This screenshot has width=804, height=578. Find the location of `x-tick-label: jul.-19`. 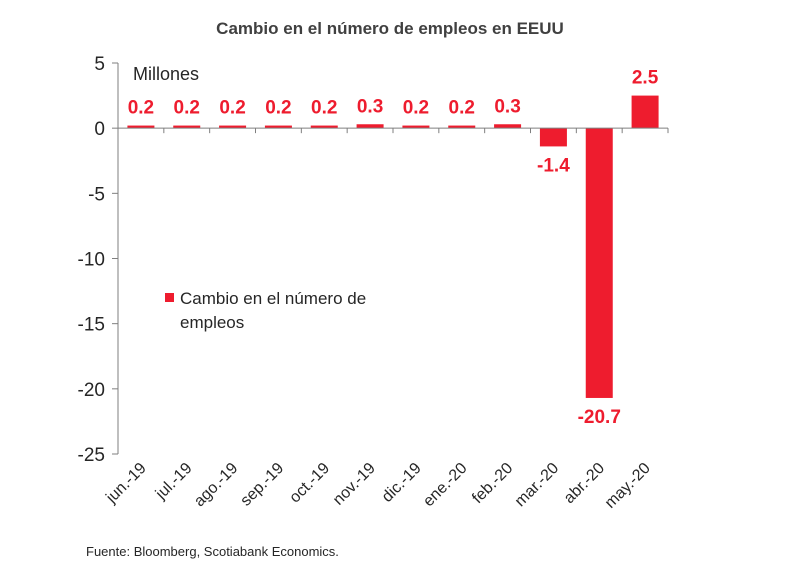

x-tick-label: jul.-19 is located at coordinates (174, 482).